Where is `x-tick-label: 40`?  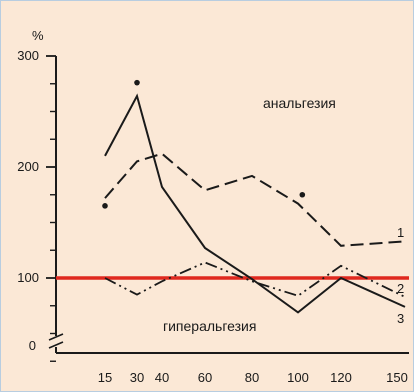 x-tick-label: 40 is located at coordinates (162, 377).